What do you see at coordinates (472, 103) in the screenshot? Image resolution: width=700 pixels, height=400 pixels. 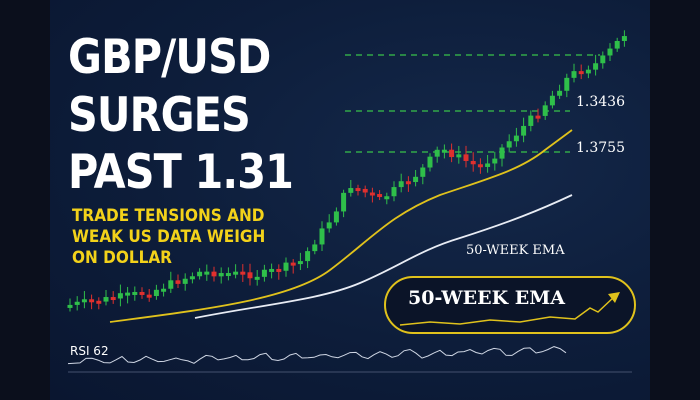 I see `level-lines` at bounding box center [472, 103].